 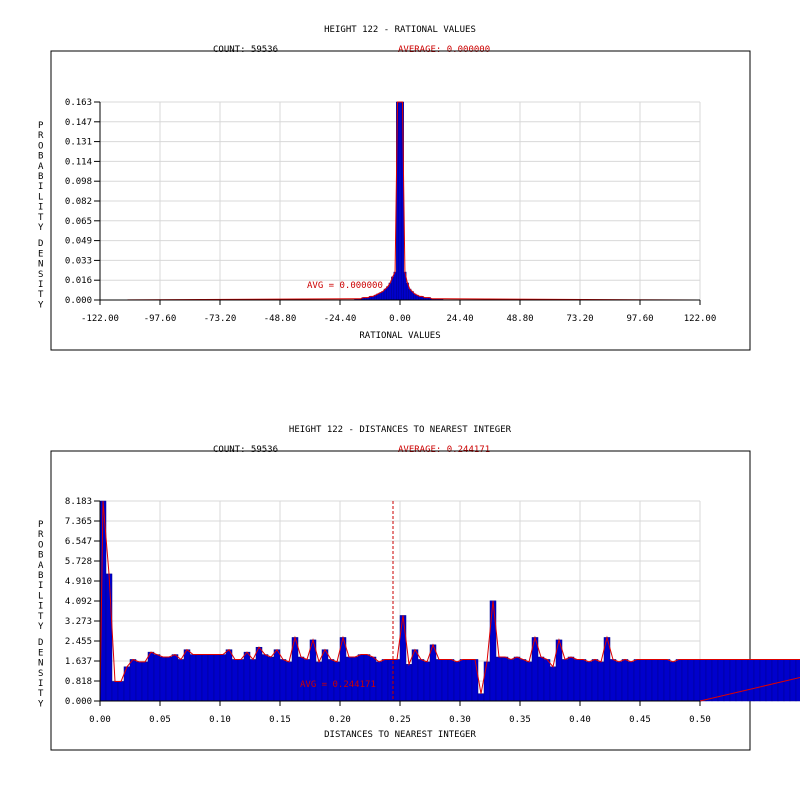 What do you see at coordinates (520, 720) in the screenshot?
I see `x-tick-label: 0.35` at bounding box center [520, 720].